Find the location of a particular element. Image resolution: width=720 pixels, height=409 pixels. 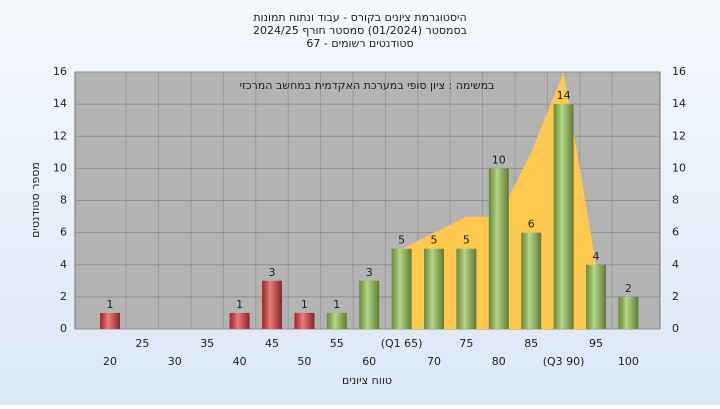

x-tick-label: (Q3 90) is located at coordinates (564, 361).